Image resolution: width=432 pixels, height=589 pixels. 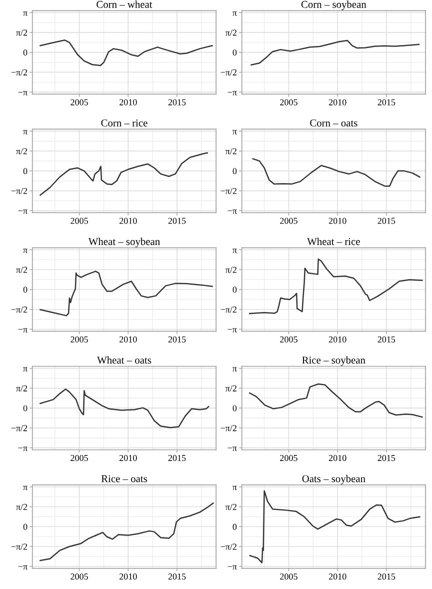 What do you see at coordinates (333, 242) in the screenshot?
I see `chart-title: Wheat – rice` at bounding box center [333, 242].